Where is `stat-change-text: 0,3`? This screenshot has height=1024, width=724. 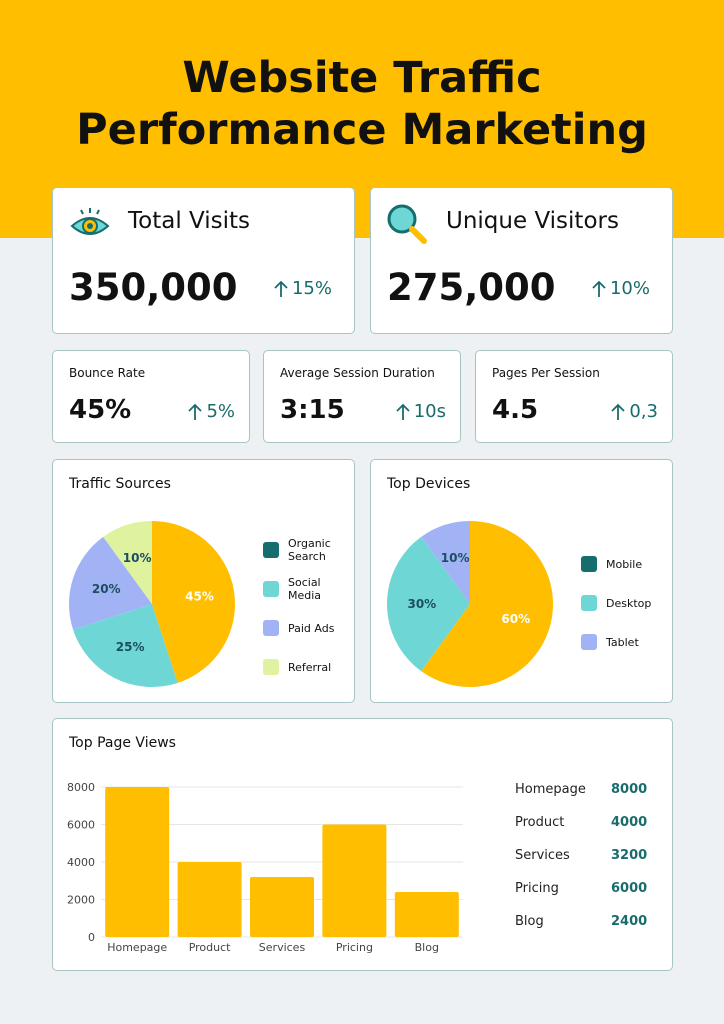 stat-change-text: 0,3 is located at coordinates (643, 411).